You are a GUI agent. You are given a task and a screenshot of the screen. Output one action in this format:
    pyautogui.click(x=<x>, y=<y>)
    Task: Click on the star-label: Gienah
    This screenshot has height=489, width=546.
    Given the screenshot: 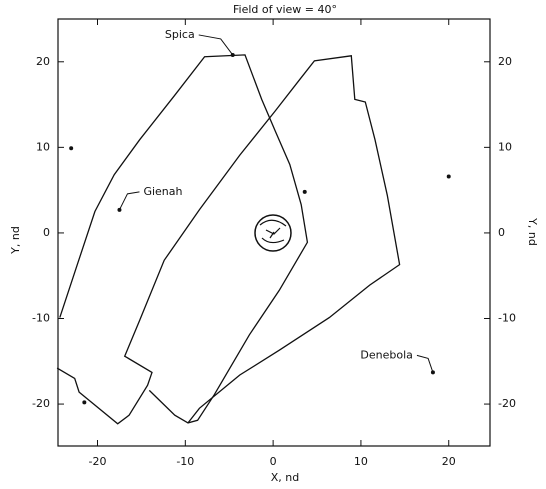 What is the action you would take?
    pyautogui.click(x=162, y=191)
    